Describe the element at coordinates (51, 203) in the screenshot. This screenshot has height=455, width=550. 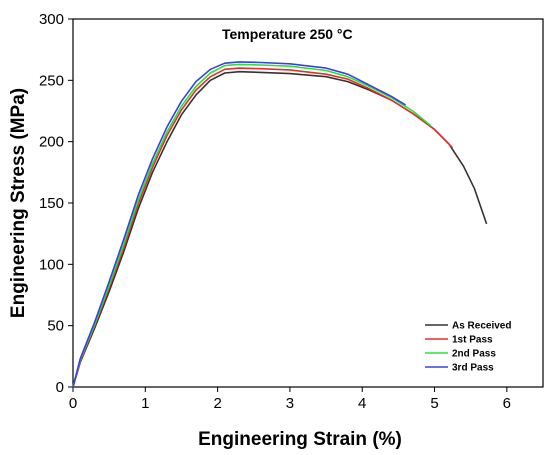
I see `y-tick-label: 150` at that location.